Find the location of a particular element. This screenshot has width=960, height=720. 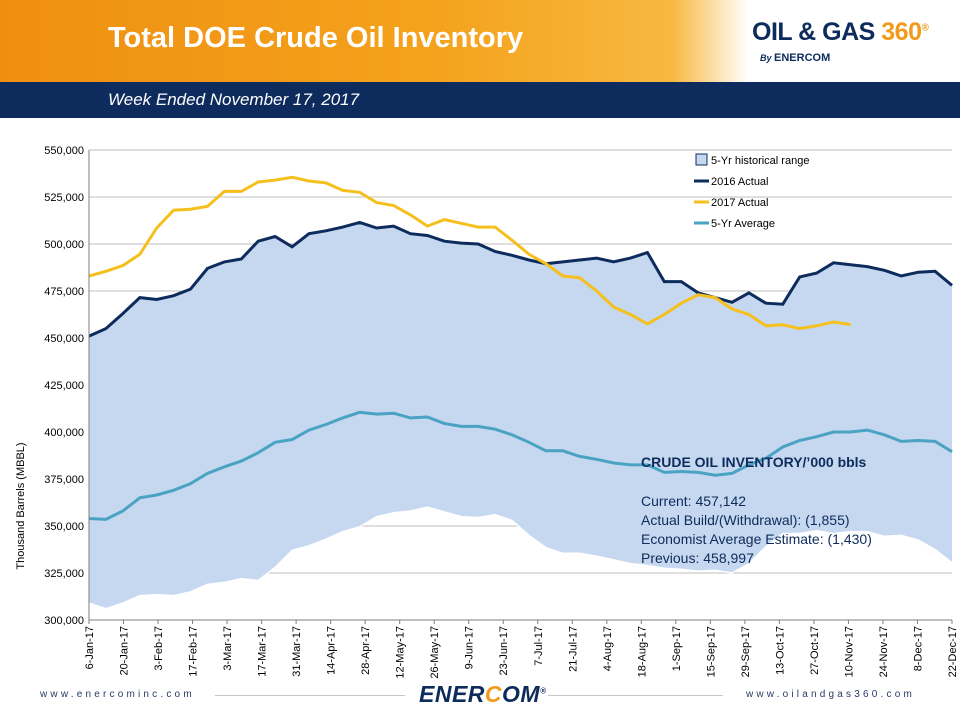

x-tick-label: 9-Jun-17 is located at coordinates (470, 647).